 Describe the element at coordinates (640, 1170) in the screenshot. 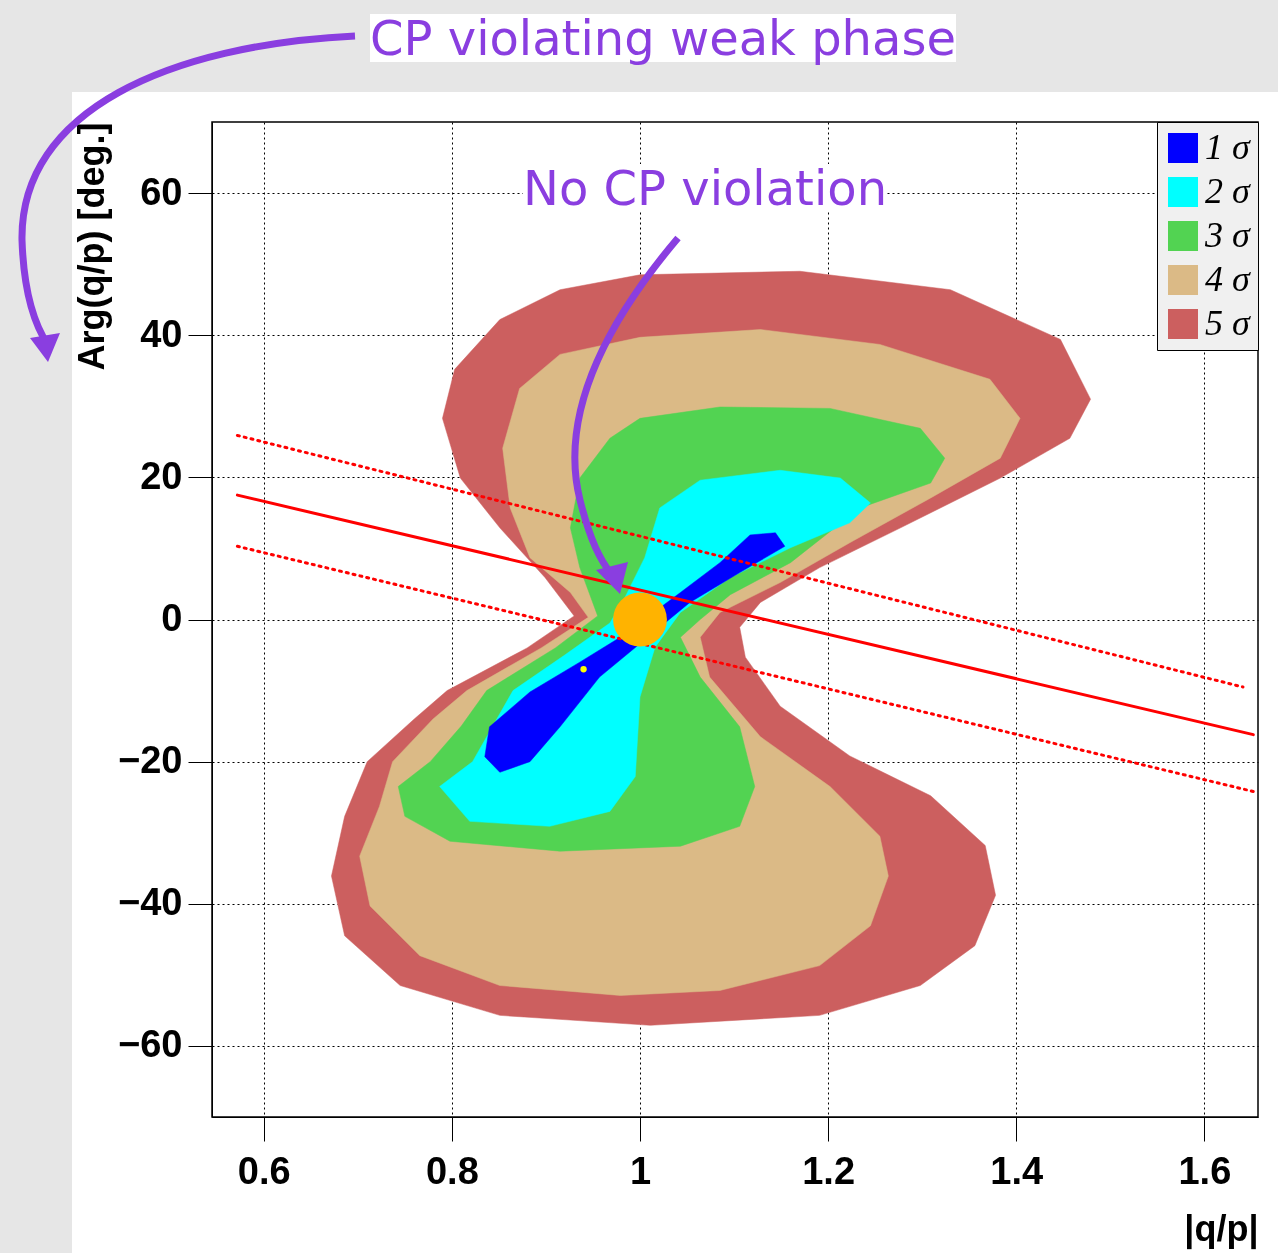

I see `x-tick-label: 1` at that location.